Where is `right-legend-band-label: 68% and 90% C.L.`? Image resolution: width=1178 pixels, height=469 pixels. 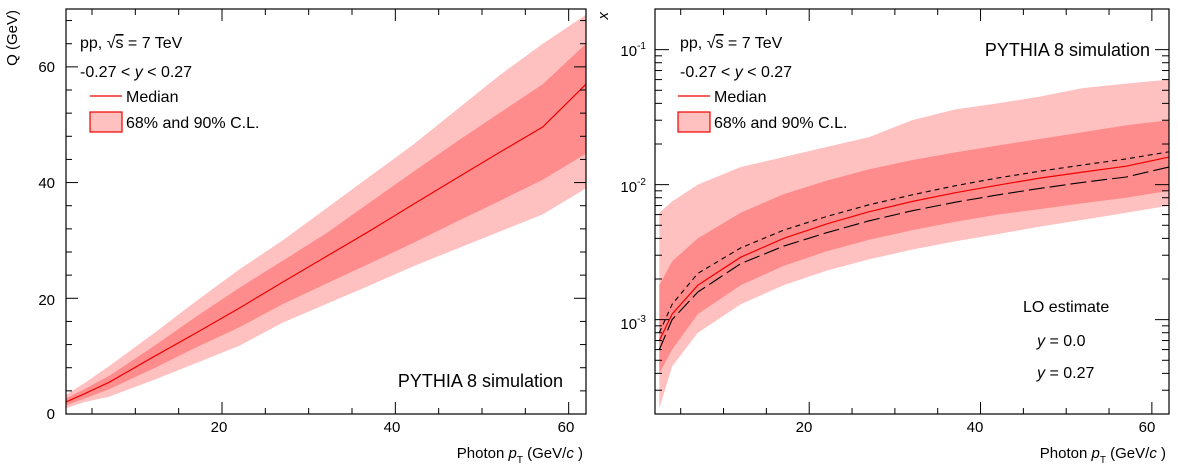 right-legend-band-label: 68% and 90% C.L. is located at coordinates (780, 123).